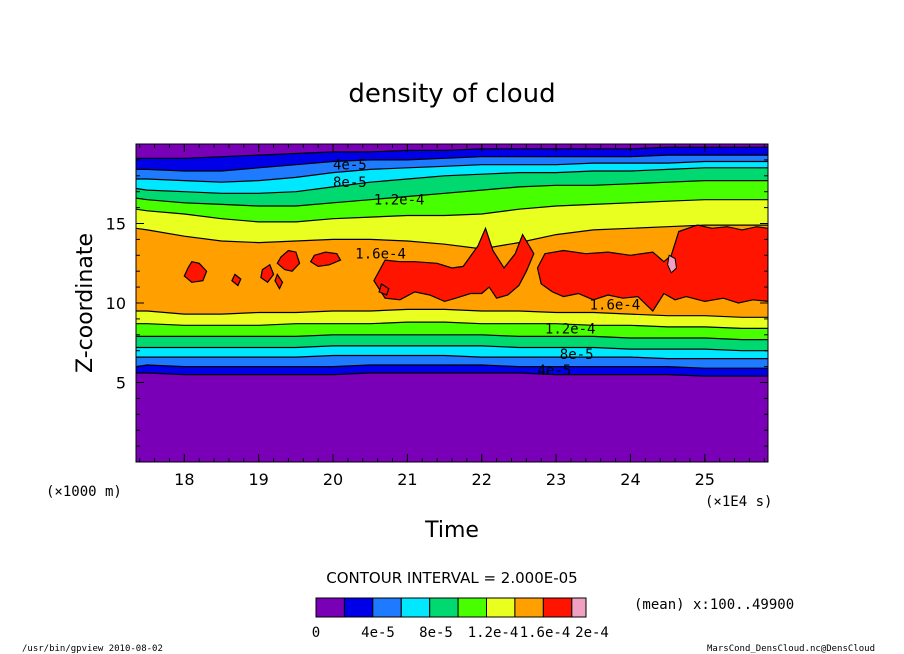 This screenshot has height=654, width=904. What do you see at coordinates (407, 479) in the screenshot?
I see `x-tick-label: 21` at bounding box center [407, 479].